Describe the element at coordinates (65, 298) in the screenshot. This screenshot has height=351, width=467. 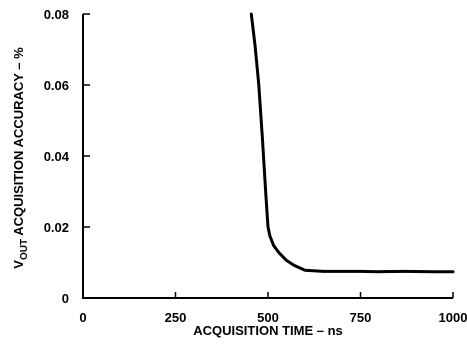
I see `y-tick-label: 0` at that location.